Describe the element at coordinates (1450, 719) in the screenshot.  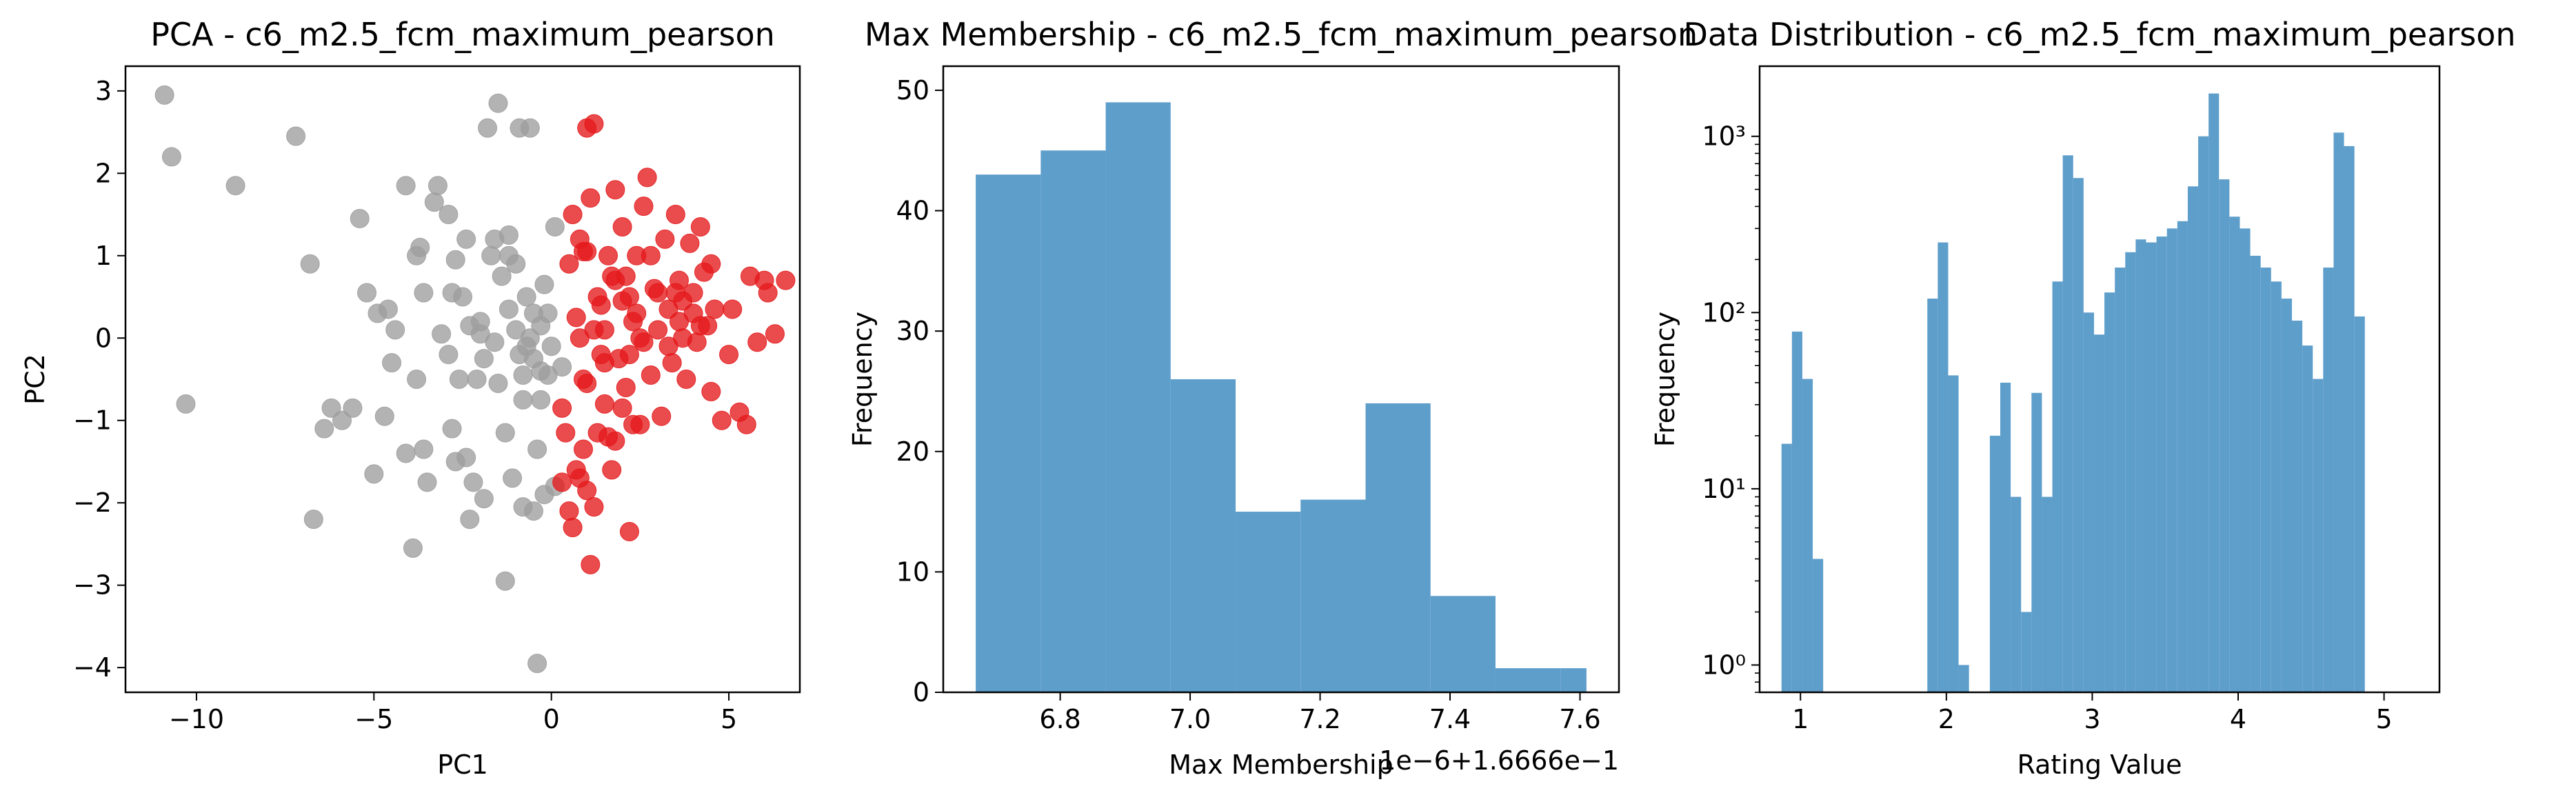
I see `membership-x-tick-label: 7.4` at that location.